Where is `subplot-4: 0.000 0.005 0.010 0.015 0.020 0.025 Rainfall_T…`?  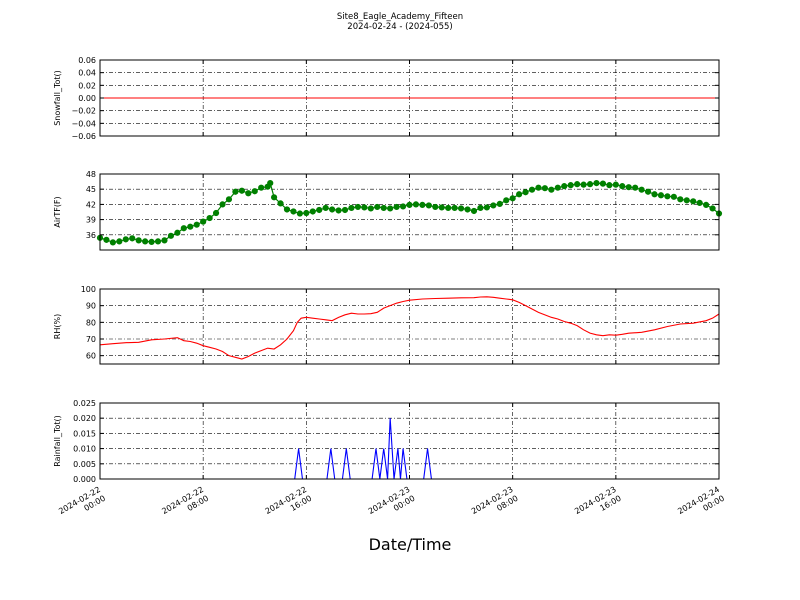 subplot-4: 0.000 0.005 0.010 0.015 0.020 0.025 Rainfall_T… is located at coordinates (386, 441).